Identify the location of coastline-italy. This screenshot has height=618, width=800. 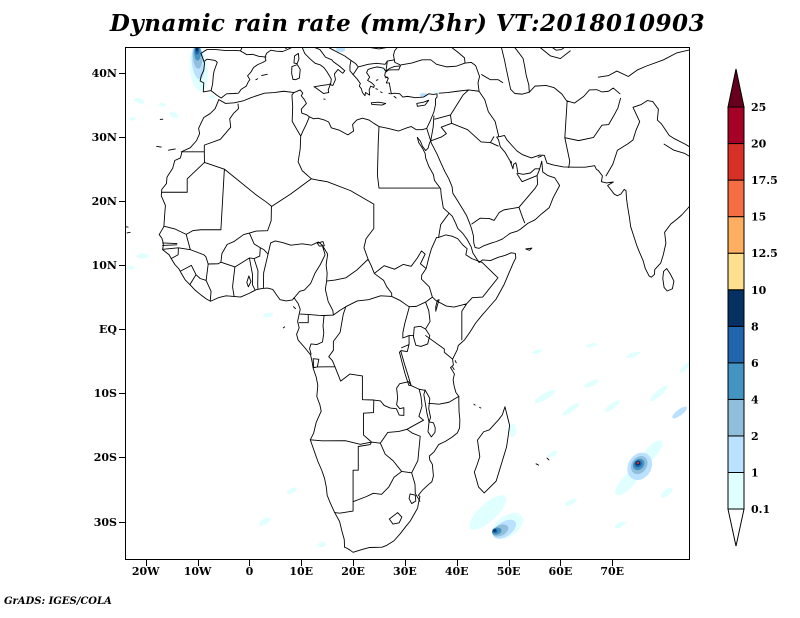
(323, 66).